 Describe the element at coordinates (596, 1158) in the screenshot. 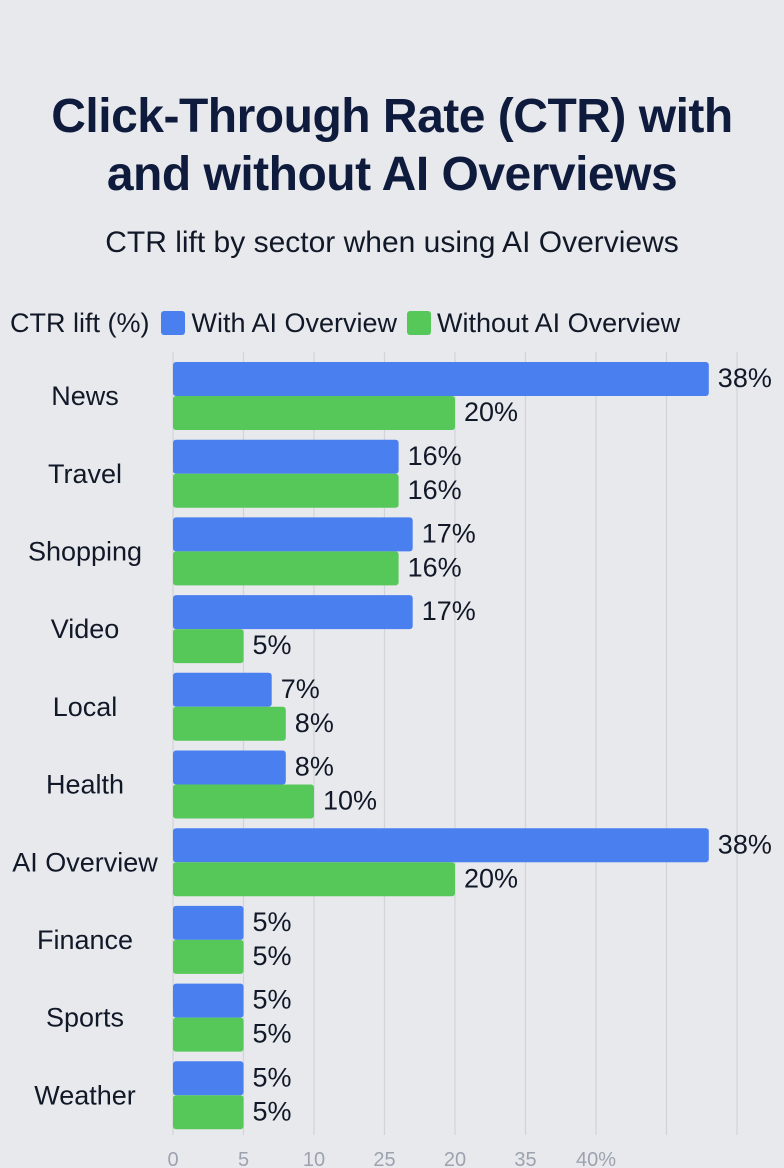

I see `x-tick-label: 40%` at that location.